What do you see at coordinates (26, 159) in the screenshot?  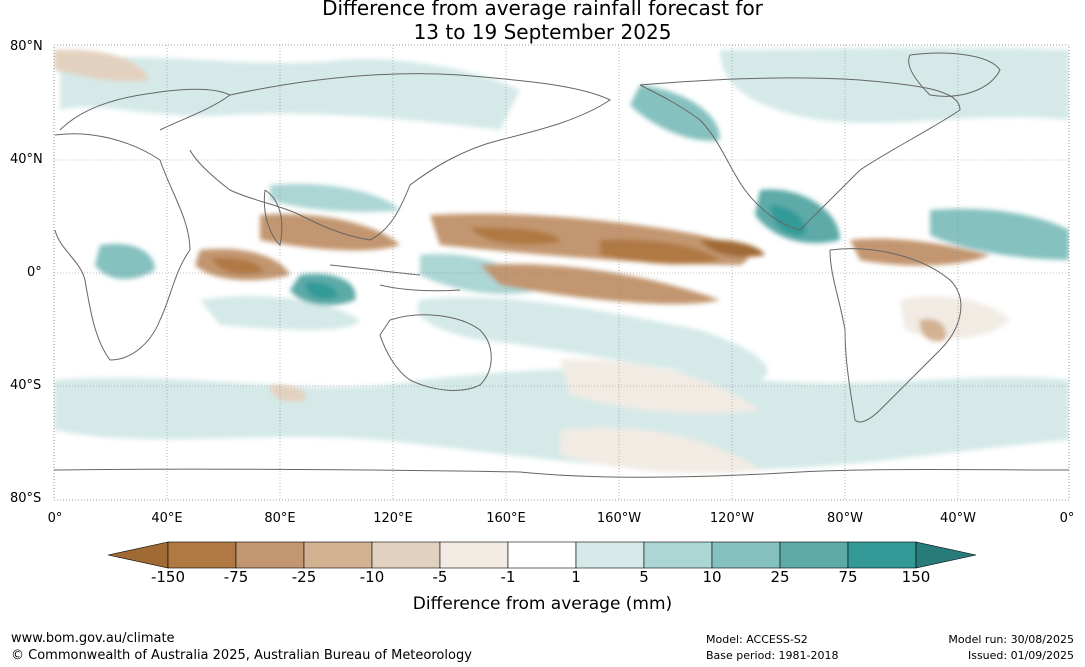 I see `lat-label-40n: 40°N` at bounding box center [26, 159].